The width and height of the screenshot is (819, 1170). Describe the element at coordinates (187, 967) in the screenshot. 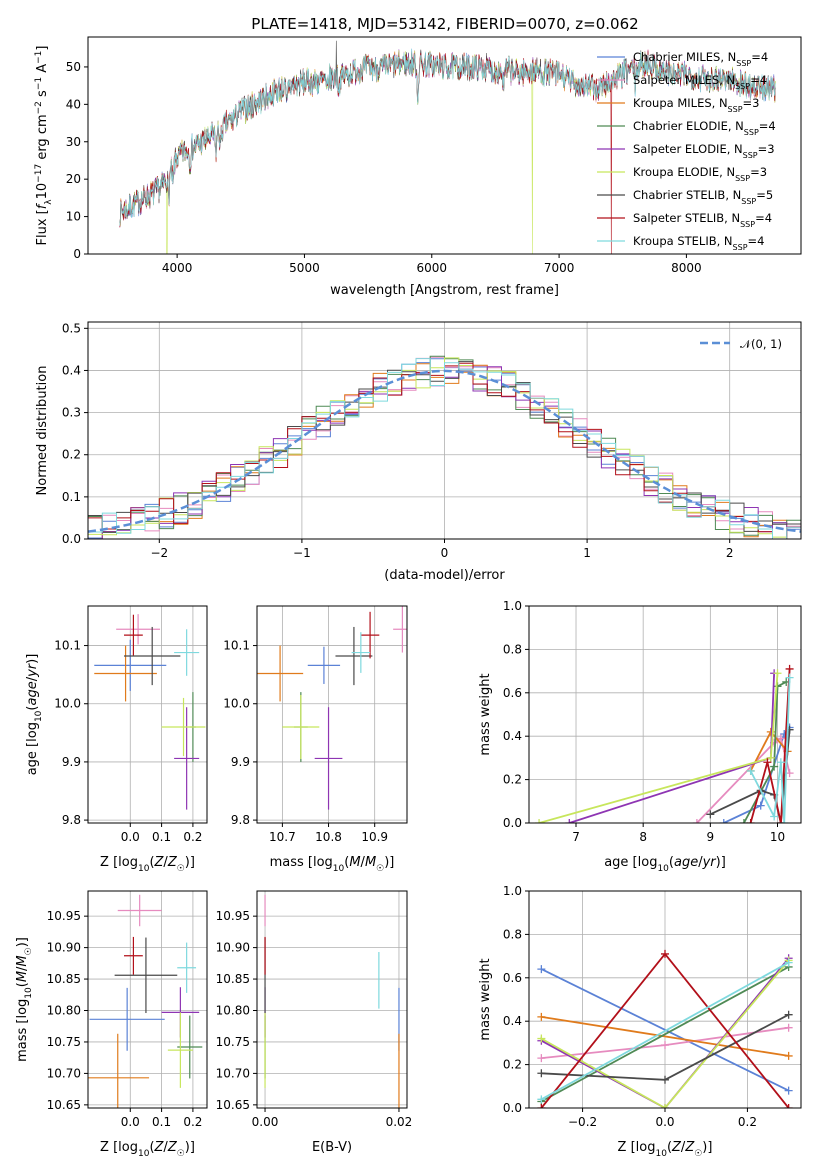

I see `errorbar-kroupa-stelib` at that location.